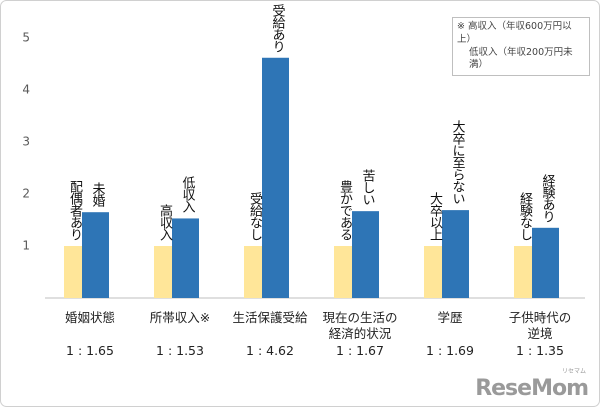  What do you see at coordinates (344, 210) in the screenshot?
I see `bar-label: 豊かである` at bounding box center [344, 210].